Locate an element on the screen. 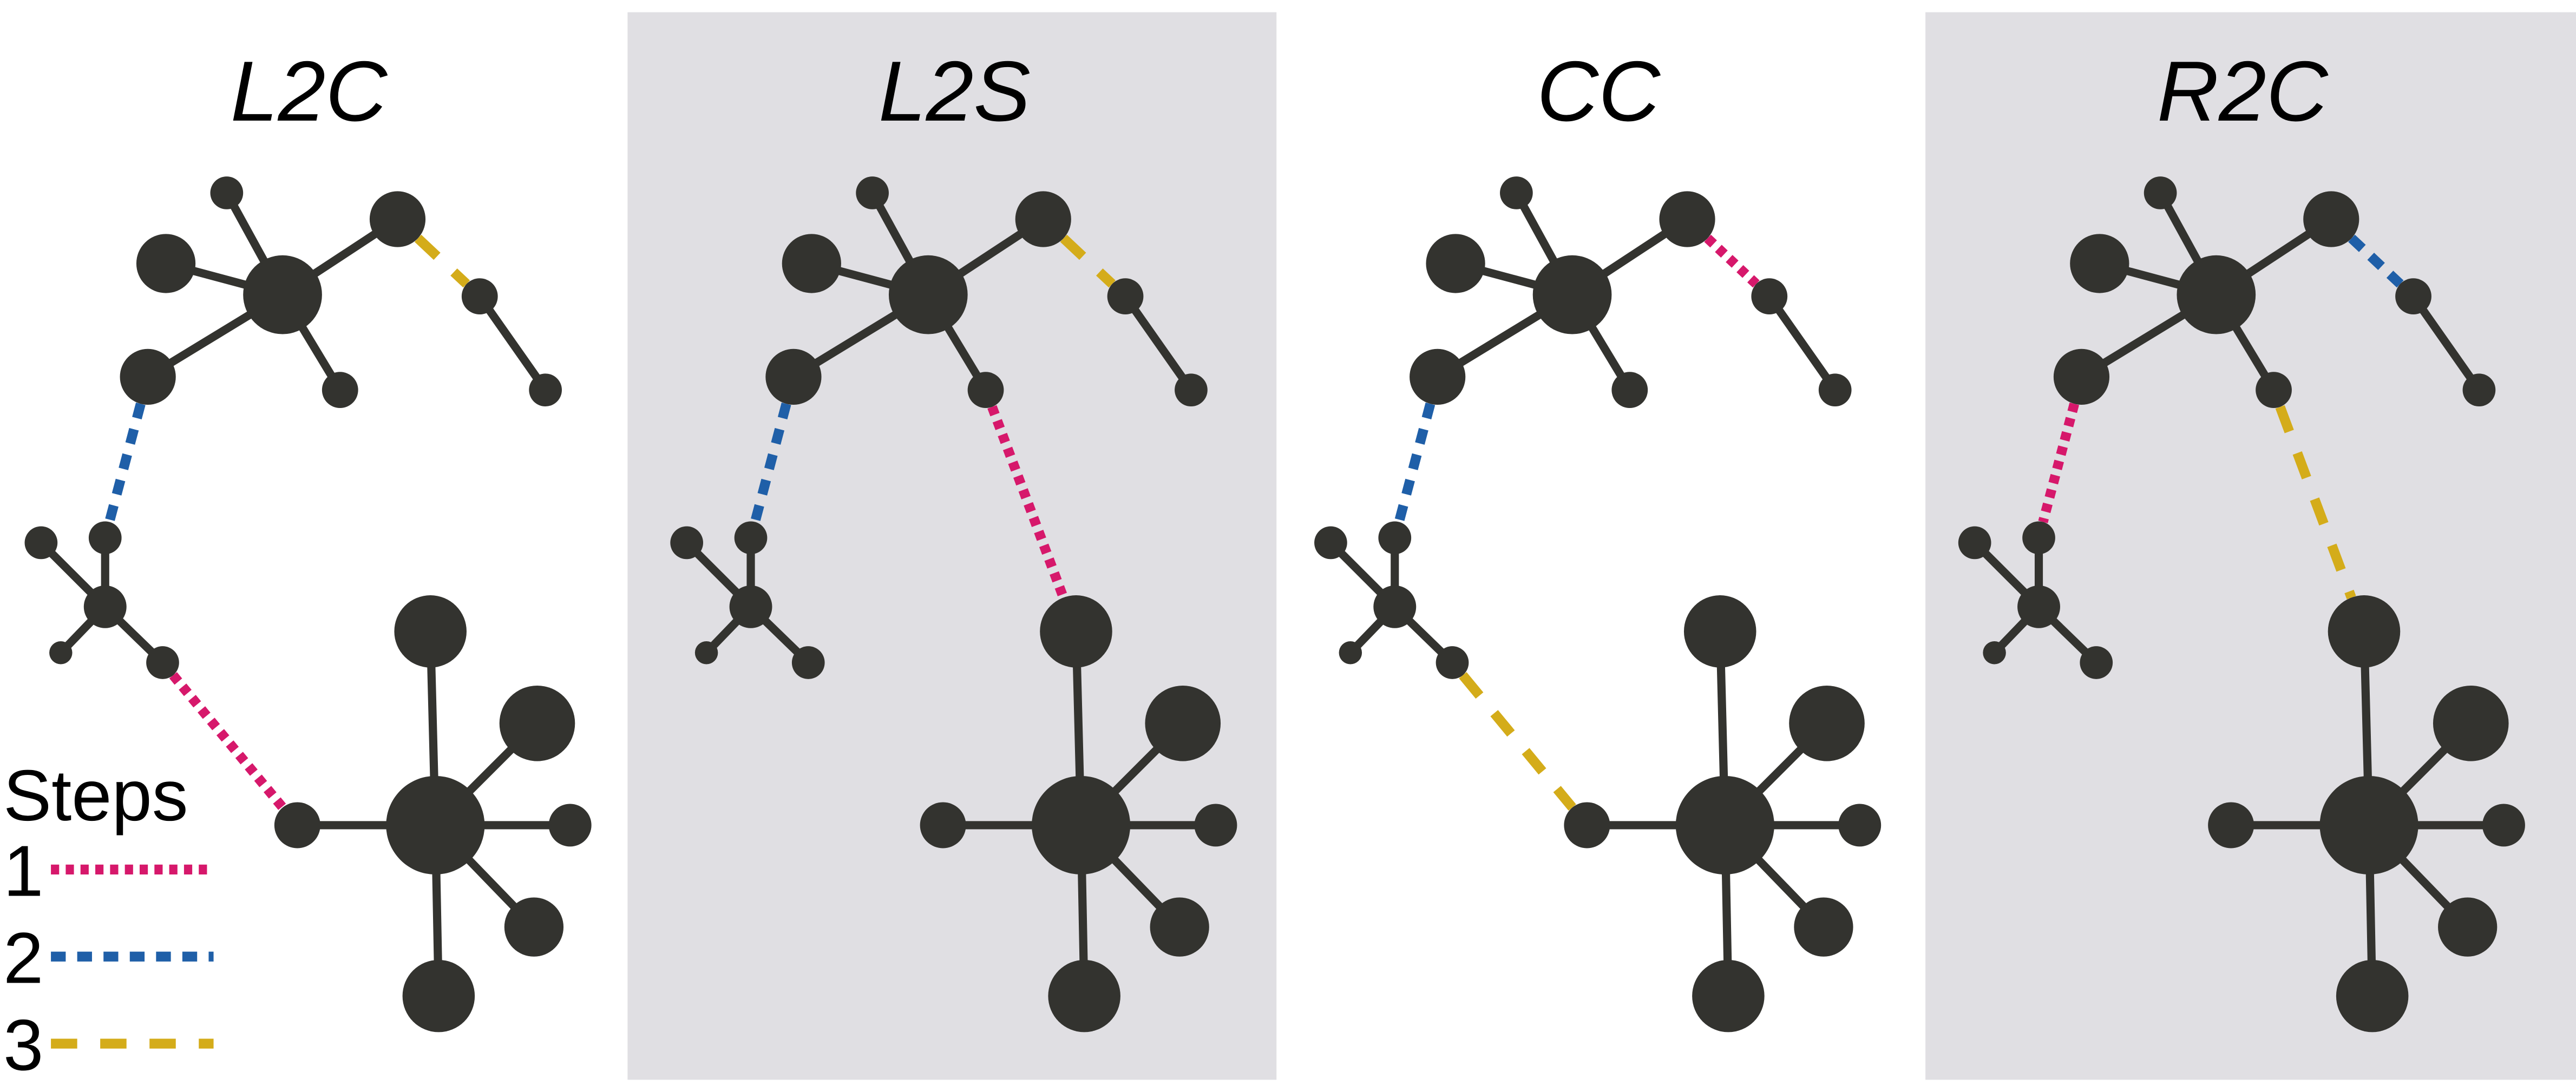 This screenshot has width=2576, height=1092. panel-title: CC is located at coordinates (1599, 92).